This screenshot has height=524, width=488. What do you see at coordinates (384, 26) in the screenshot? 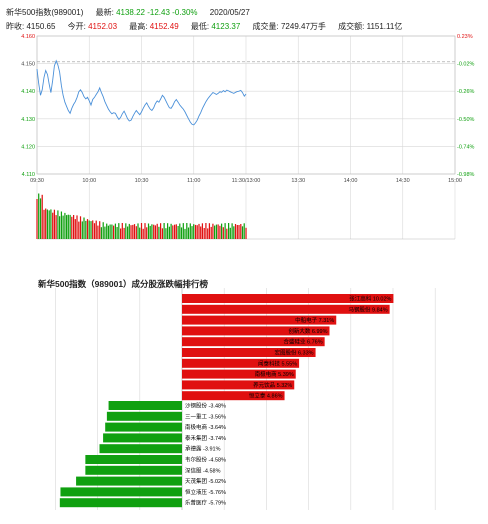
I see `amount-value: 1151.11亿` at bounding box center [384, 26].